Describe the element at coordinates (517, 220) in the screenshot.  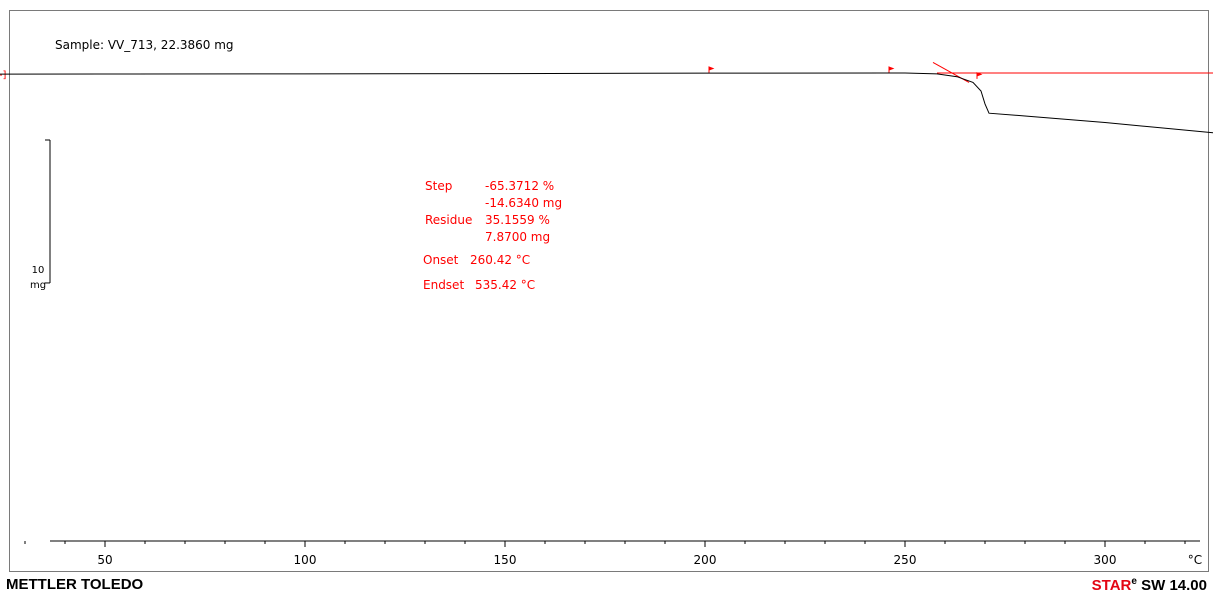
I see `residue-percent: 35.1559 %` at that location.